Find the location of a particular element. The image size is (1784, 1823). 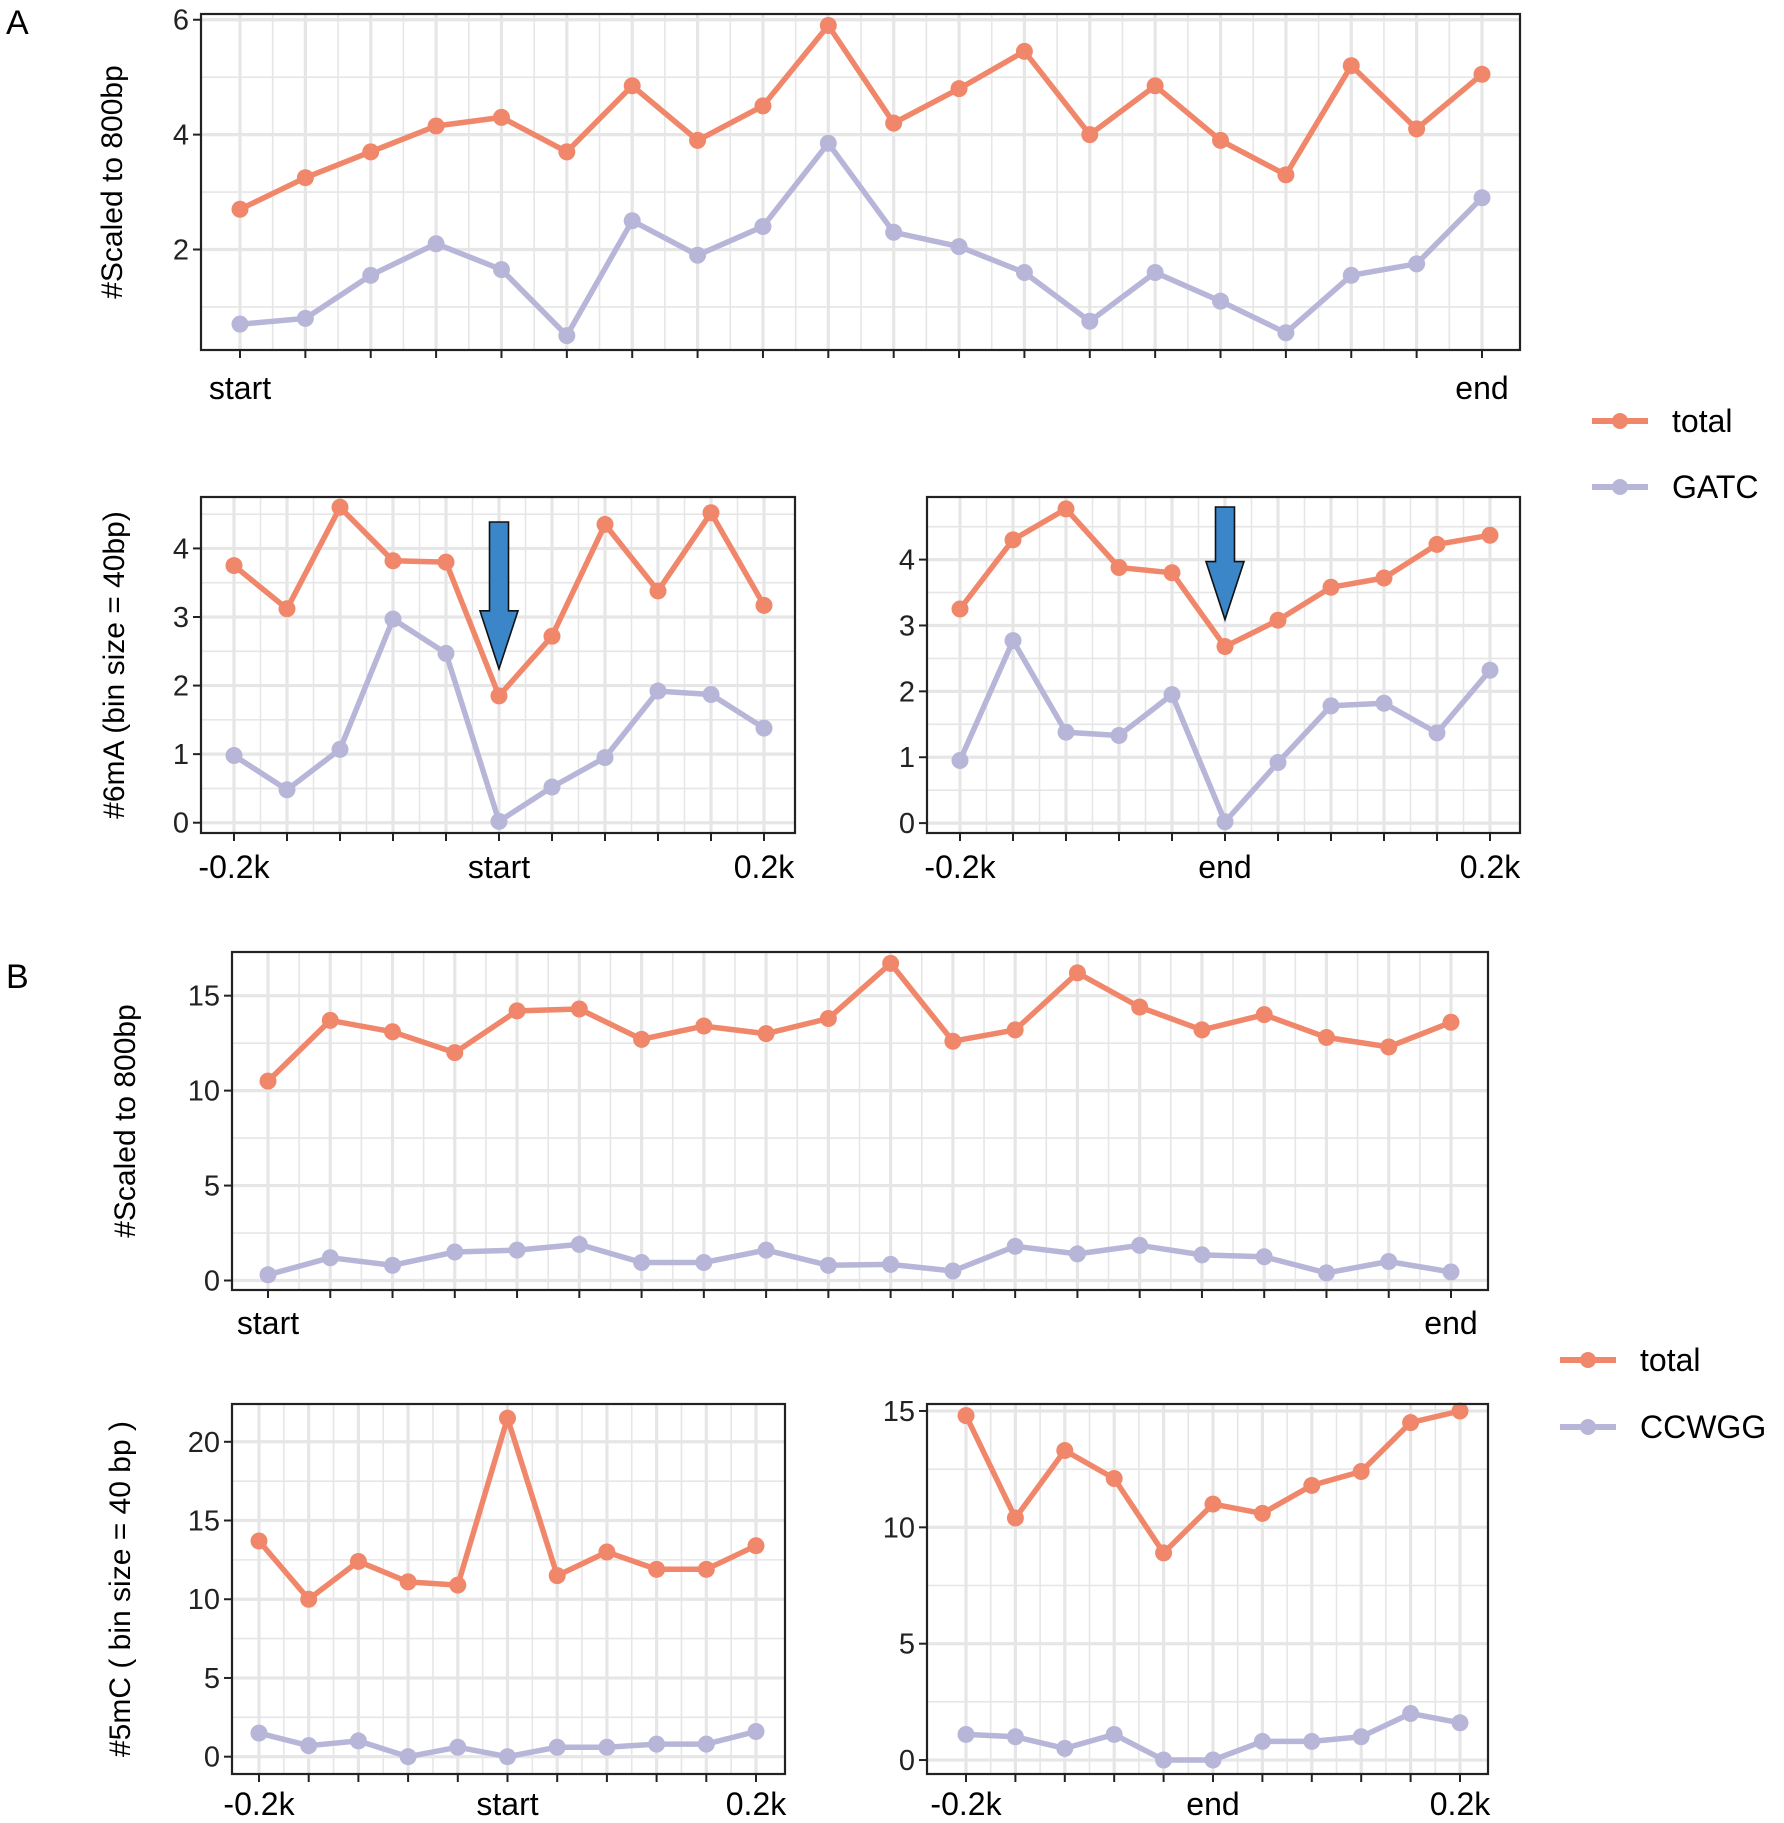

y-tick-label: 3 is located at coordinates (907, 626).